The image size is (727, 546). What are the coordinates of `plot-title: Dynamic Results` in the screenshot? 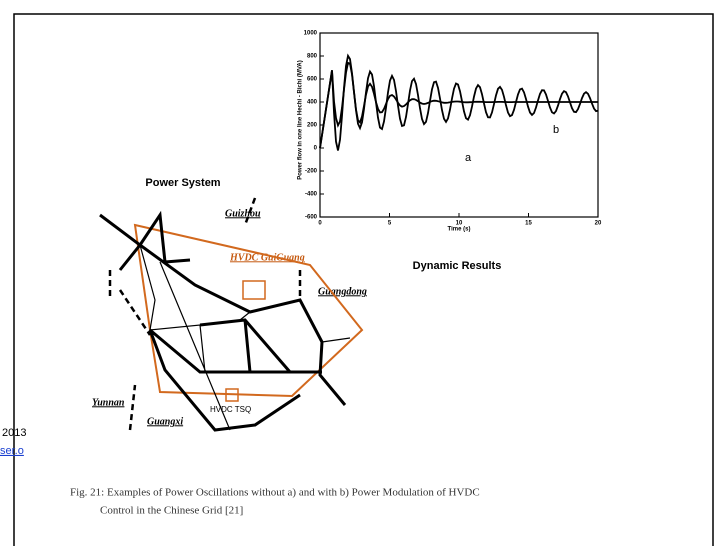 It's located at (457, 266).